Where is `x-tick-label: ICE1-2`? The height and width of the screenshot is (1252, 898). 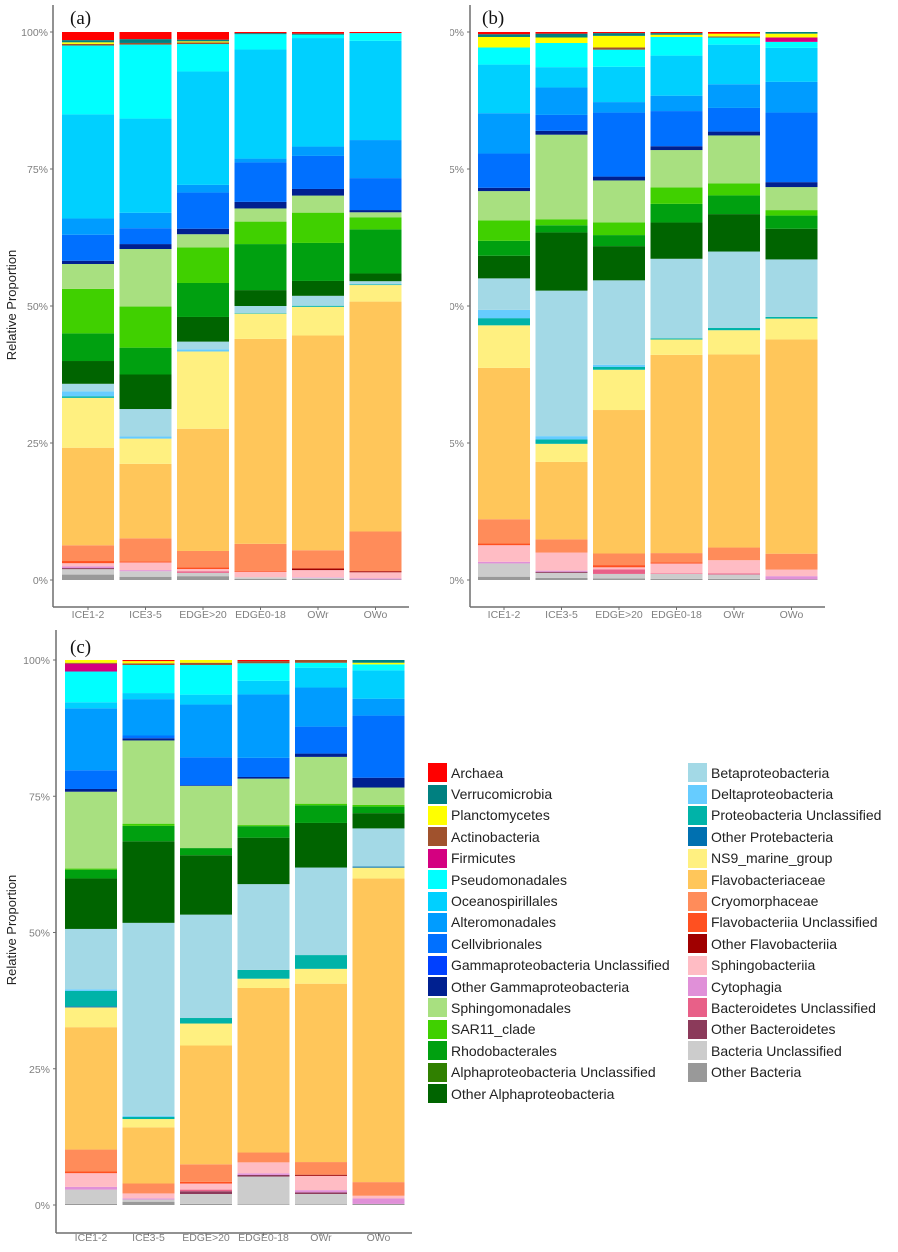
x-tick-label: ICE1-2 is located at coordinates (504, 615).